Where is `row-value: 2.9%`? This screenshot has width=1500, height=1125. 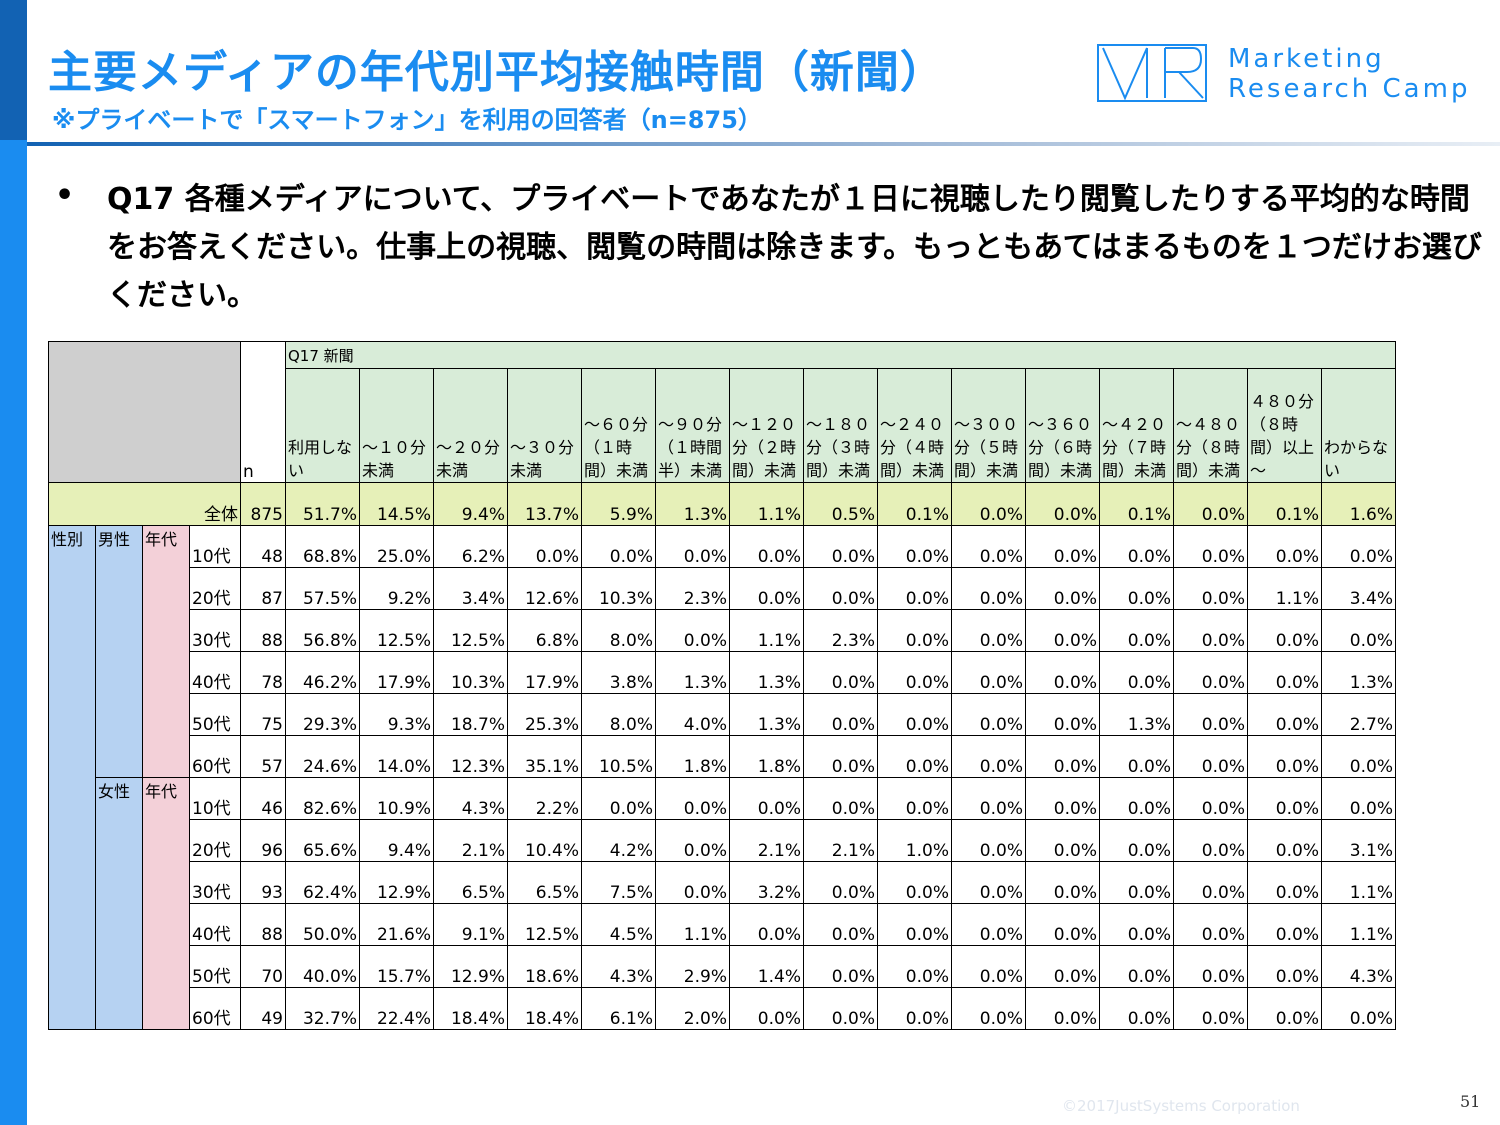
row-value: 2.9% is located at coordinates (692, 966).